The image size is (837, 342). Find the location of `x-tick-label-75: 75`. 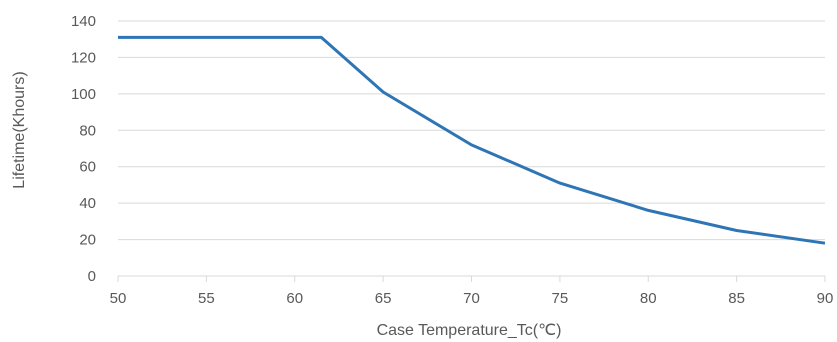

x-tick-label-75: 75 is located at coordinates (560, 298).